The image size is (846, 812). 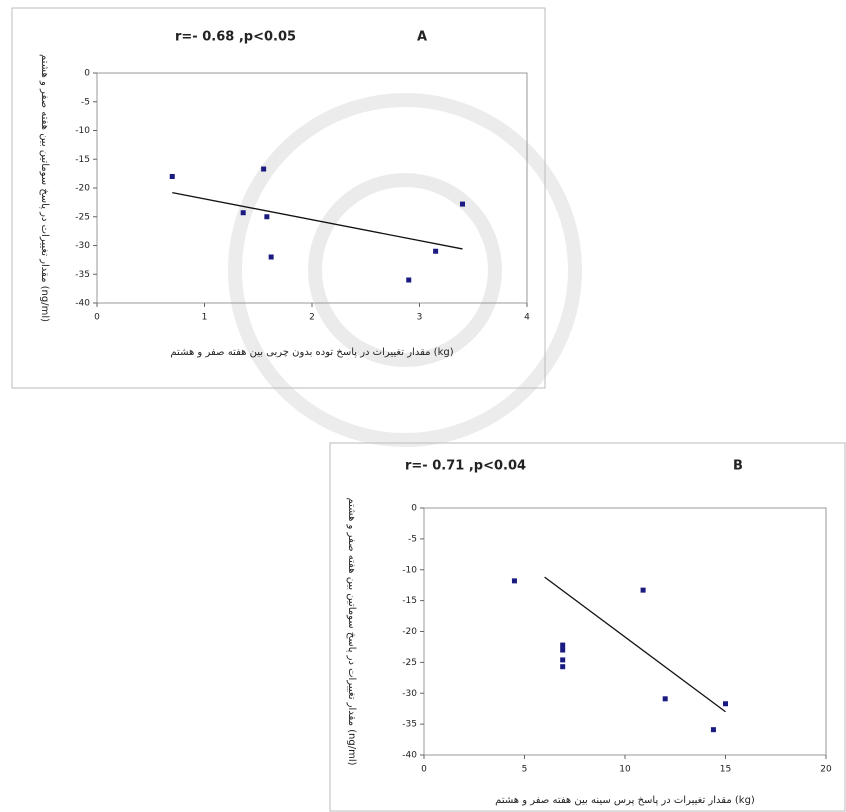 I want to click on chart-title: r=- 0.71 ,p<0.04, so click(x=465, y=466).